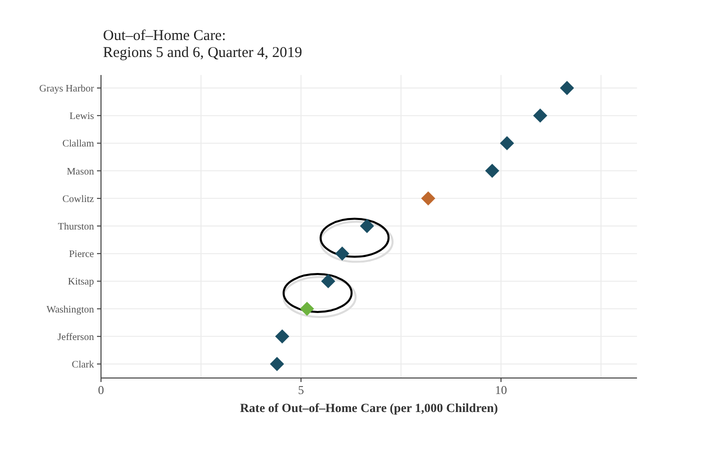 The image size is (703, 474). What do you see at coordinates (78, 144) in the screenshot?
I see `y-tick-label: Clallam` at bounding box center [78, 144].